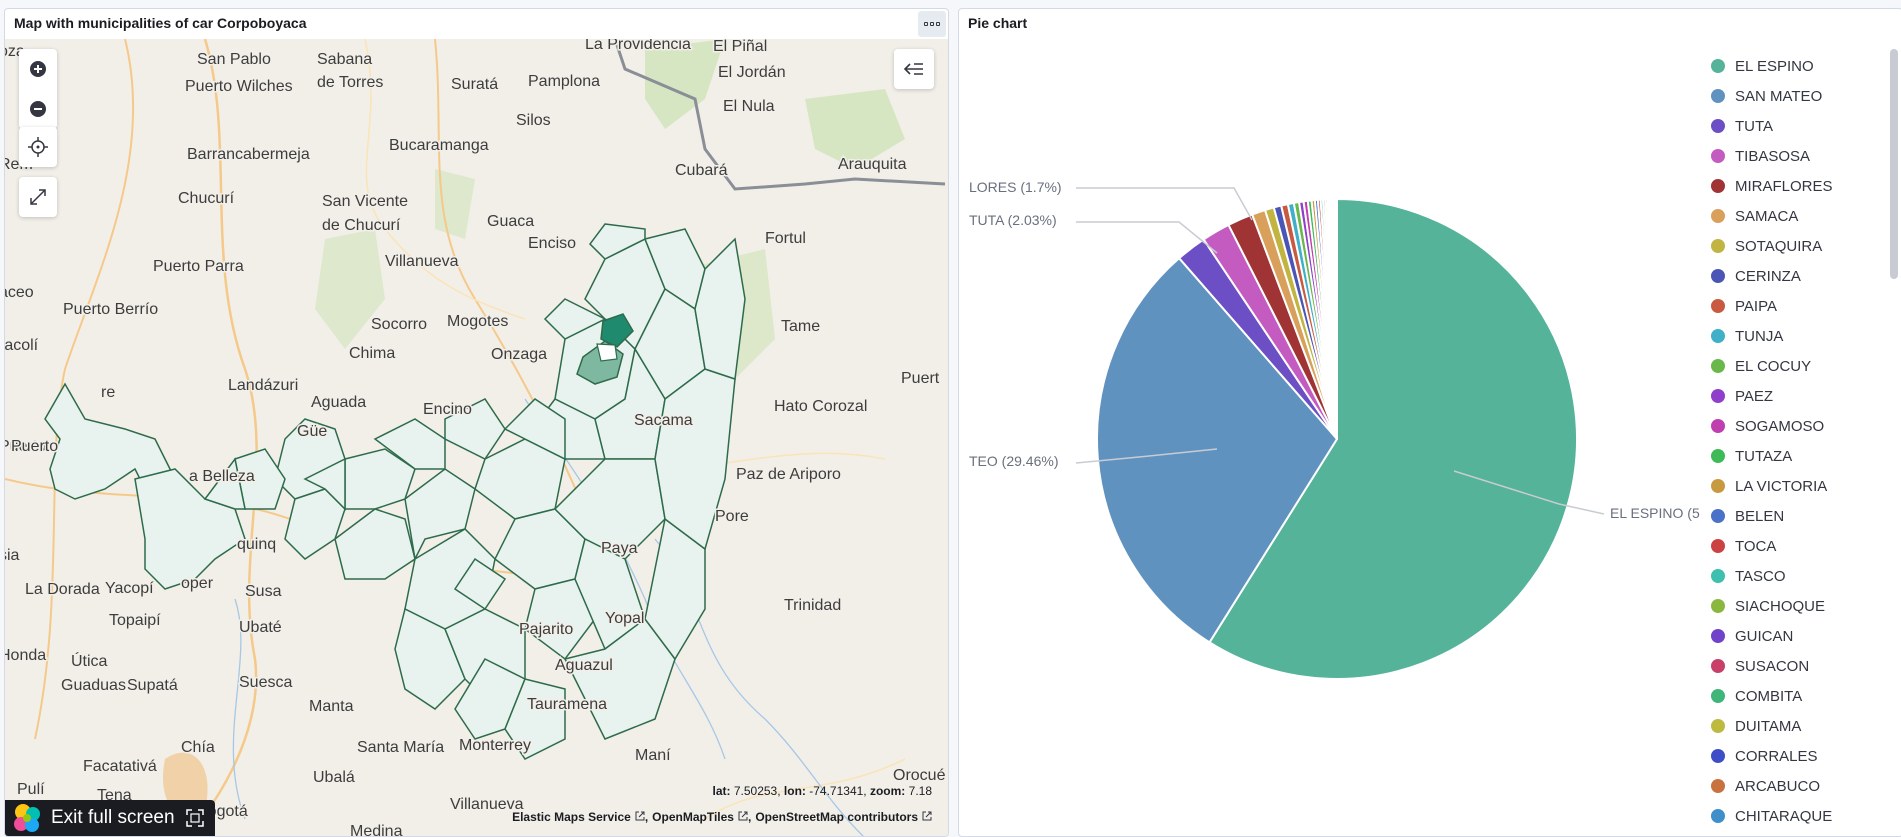 This screenshot has width=1901, height=837. Describe the element at coordinates (998, 23) in the screenshot. I see `pie-panel-title: Pie chart` at that location.